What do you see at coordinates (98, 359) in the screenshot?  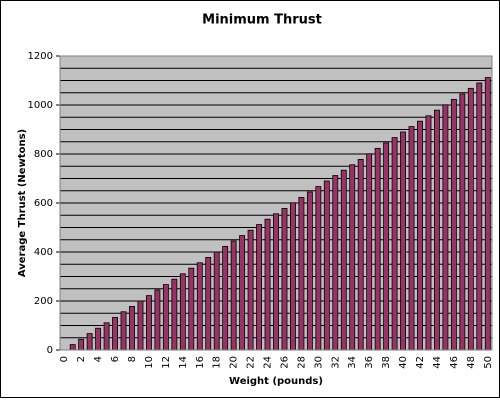 I see `x-tick-label: 4` at bounding box center [98, 359].